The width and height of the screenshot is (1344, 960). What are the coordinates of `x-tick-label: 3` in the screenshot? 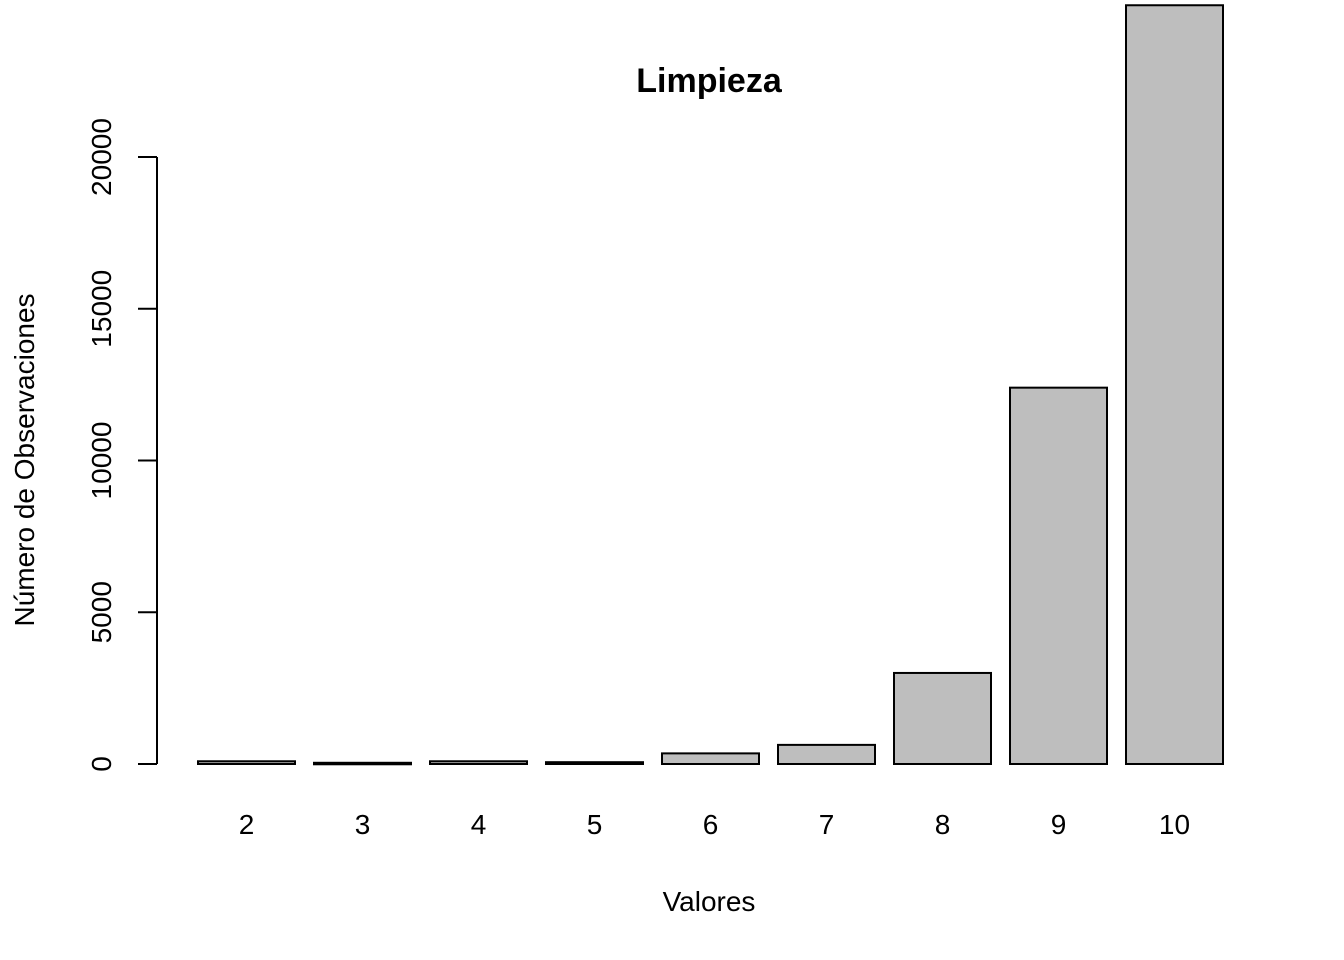 It's located at (363, 824).